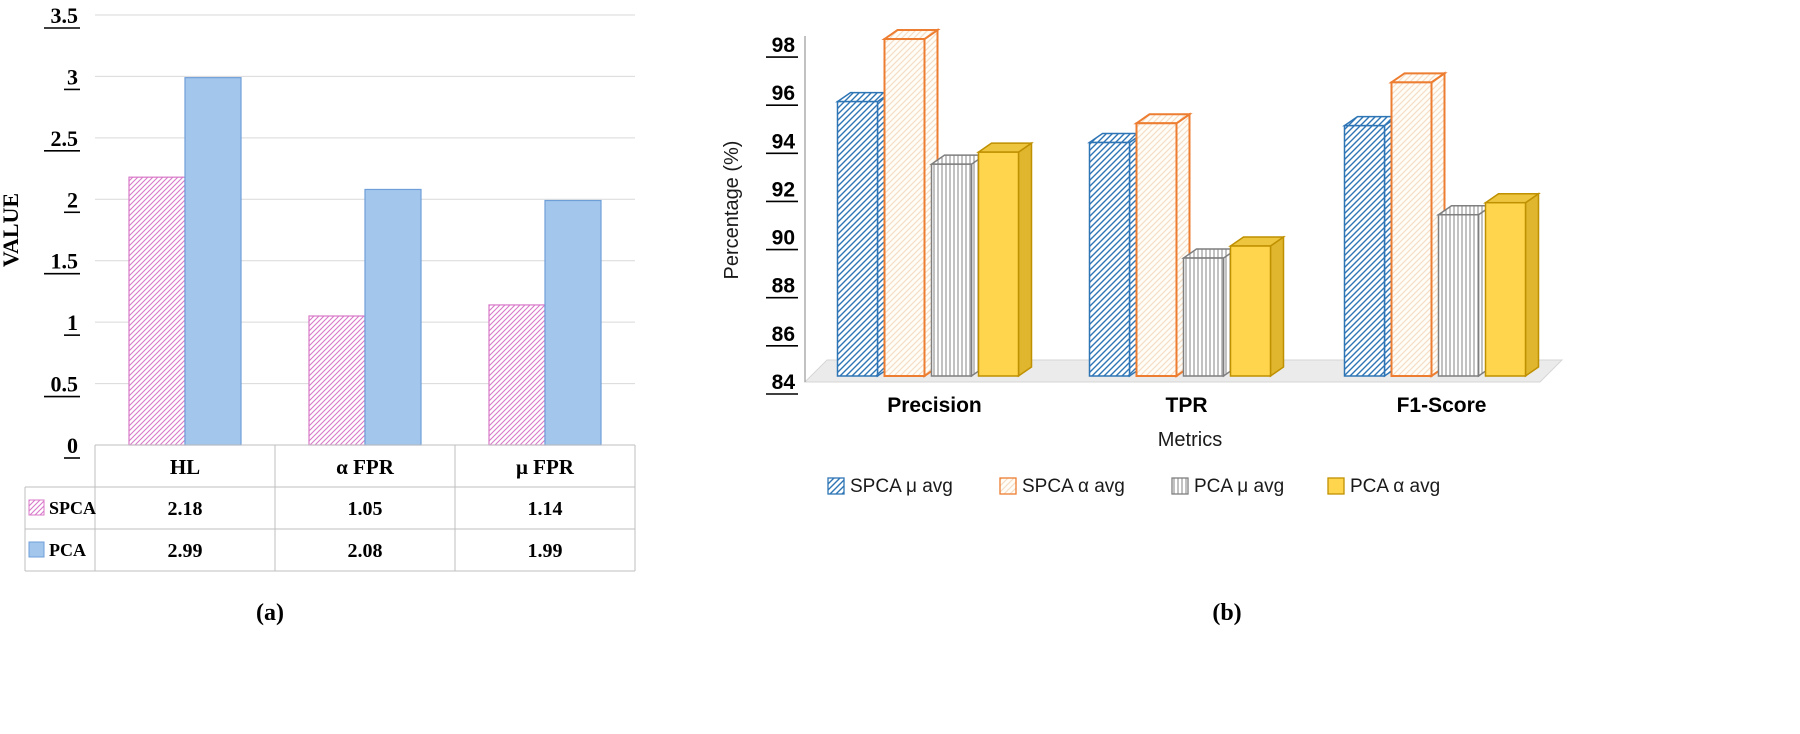 This screenshot has height=734, width=1800. What do you see at coordinates (934, 405) in the screenshot?
I see `x-category-label: Precision` at bounding box center [934, 405].